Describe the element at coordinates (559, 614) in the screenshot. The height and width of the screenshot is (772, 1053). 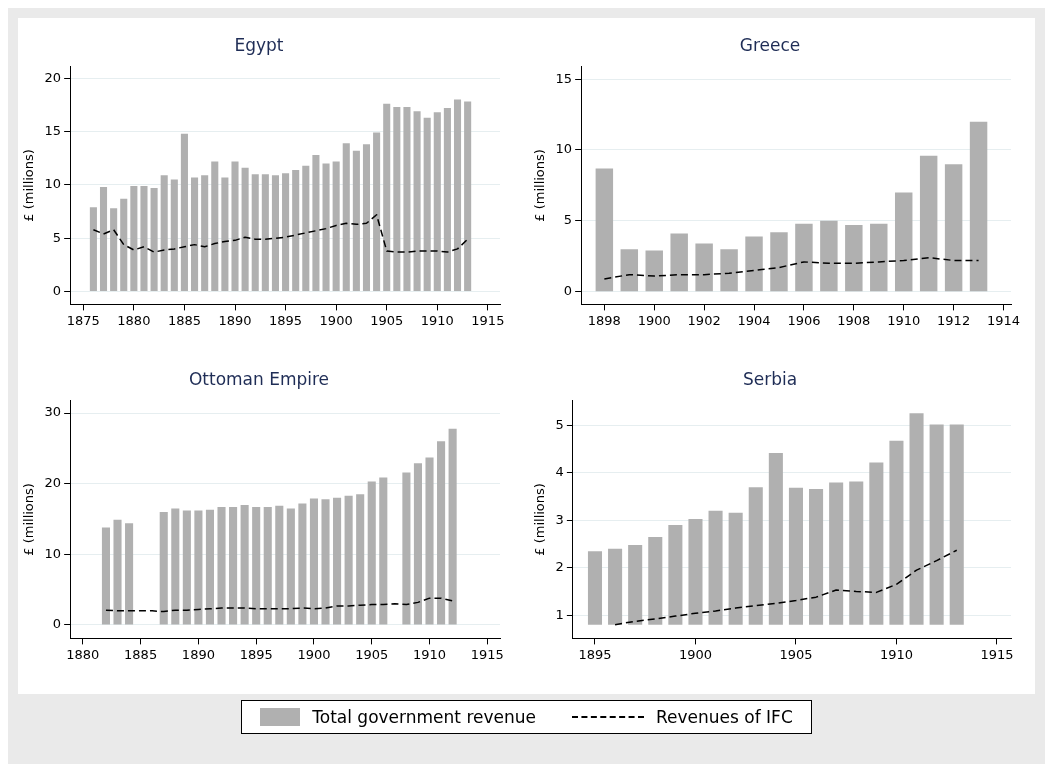
I see `y-tick-label: 1` at that location.